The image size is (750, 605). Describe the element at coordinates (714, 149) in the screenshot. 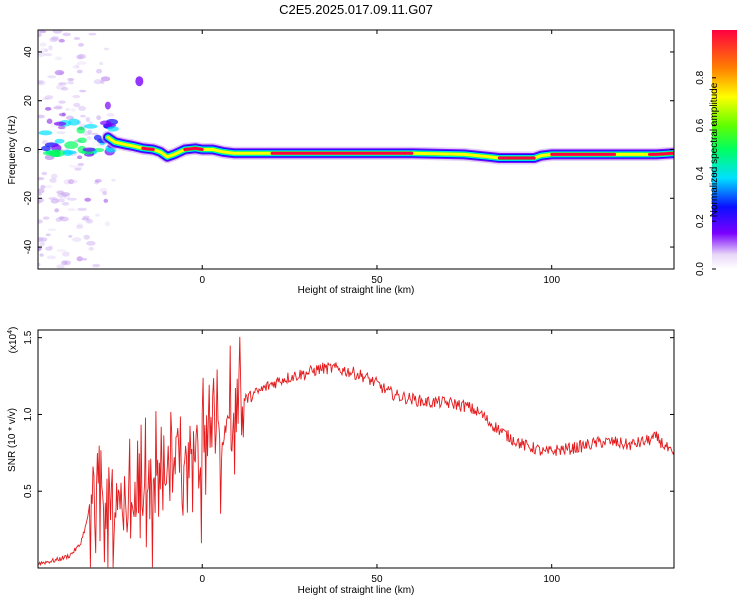

I see `colorbar-label: Normalized spectral amplitude` at that location.